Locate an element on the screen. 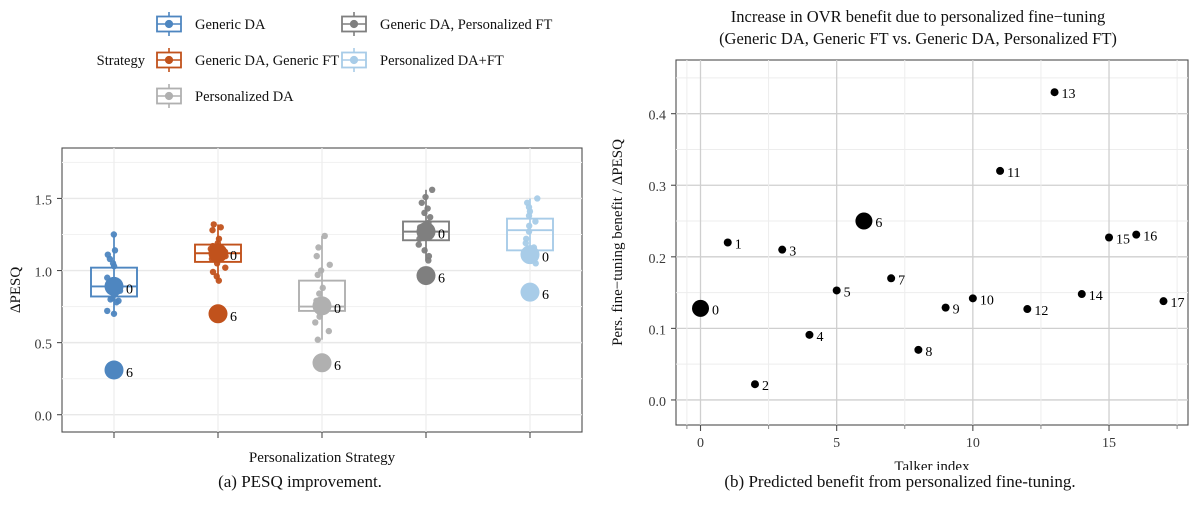  x-axis-title-b: Talker index is located at coordinates (932, 464).